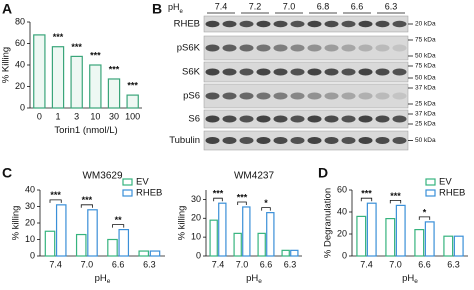 This screenshot has width=474, height=290. What do you see at coordinates (119, 220) in the screenshot?
I see `significance-label: **` at bounding box center [119, 220].